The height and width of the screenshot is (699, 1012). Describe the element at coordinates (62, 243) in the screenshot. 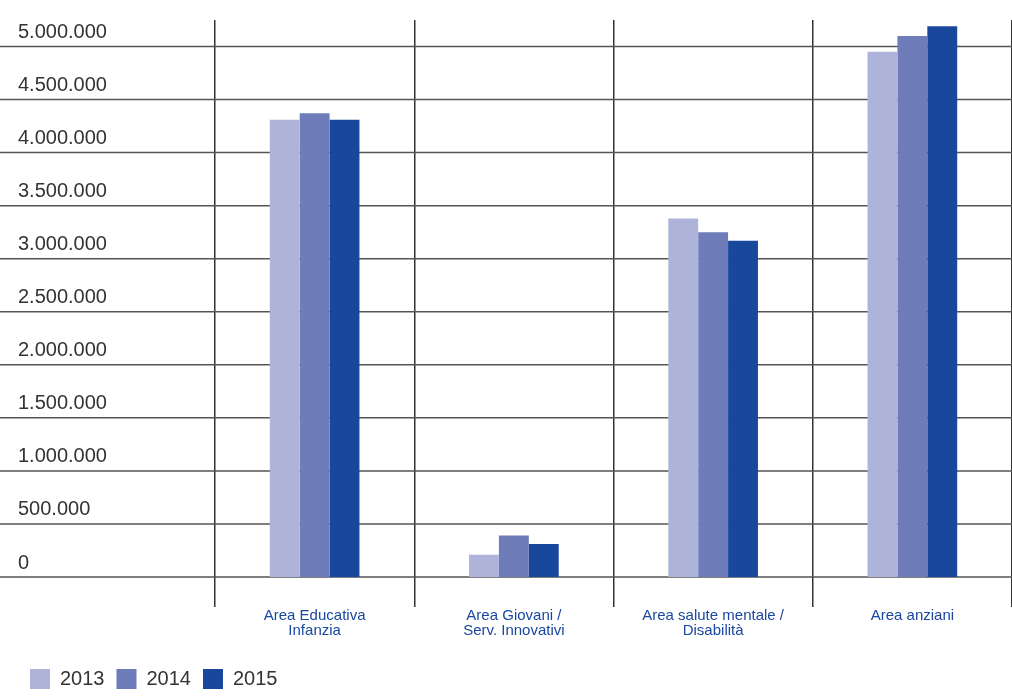

I see `y-tick-label: 3.000.000` at that location.